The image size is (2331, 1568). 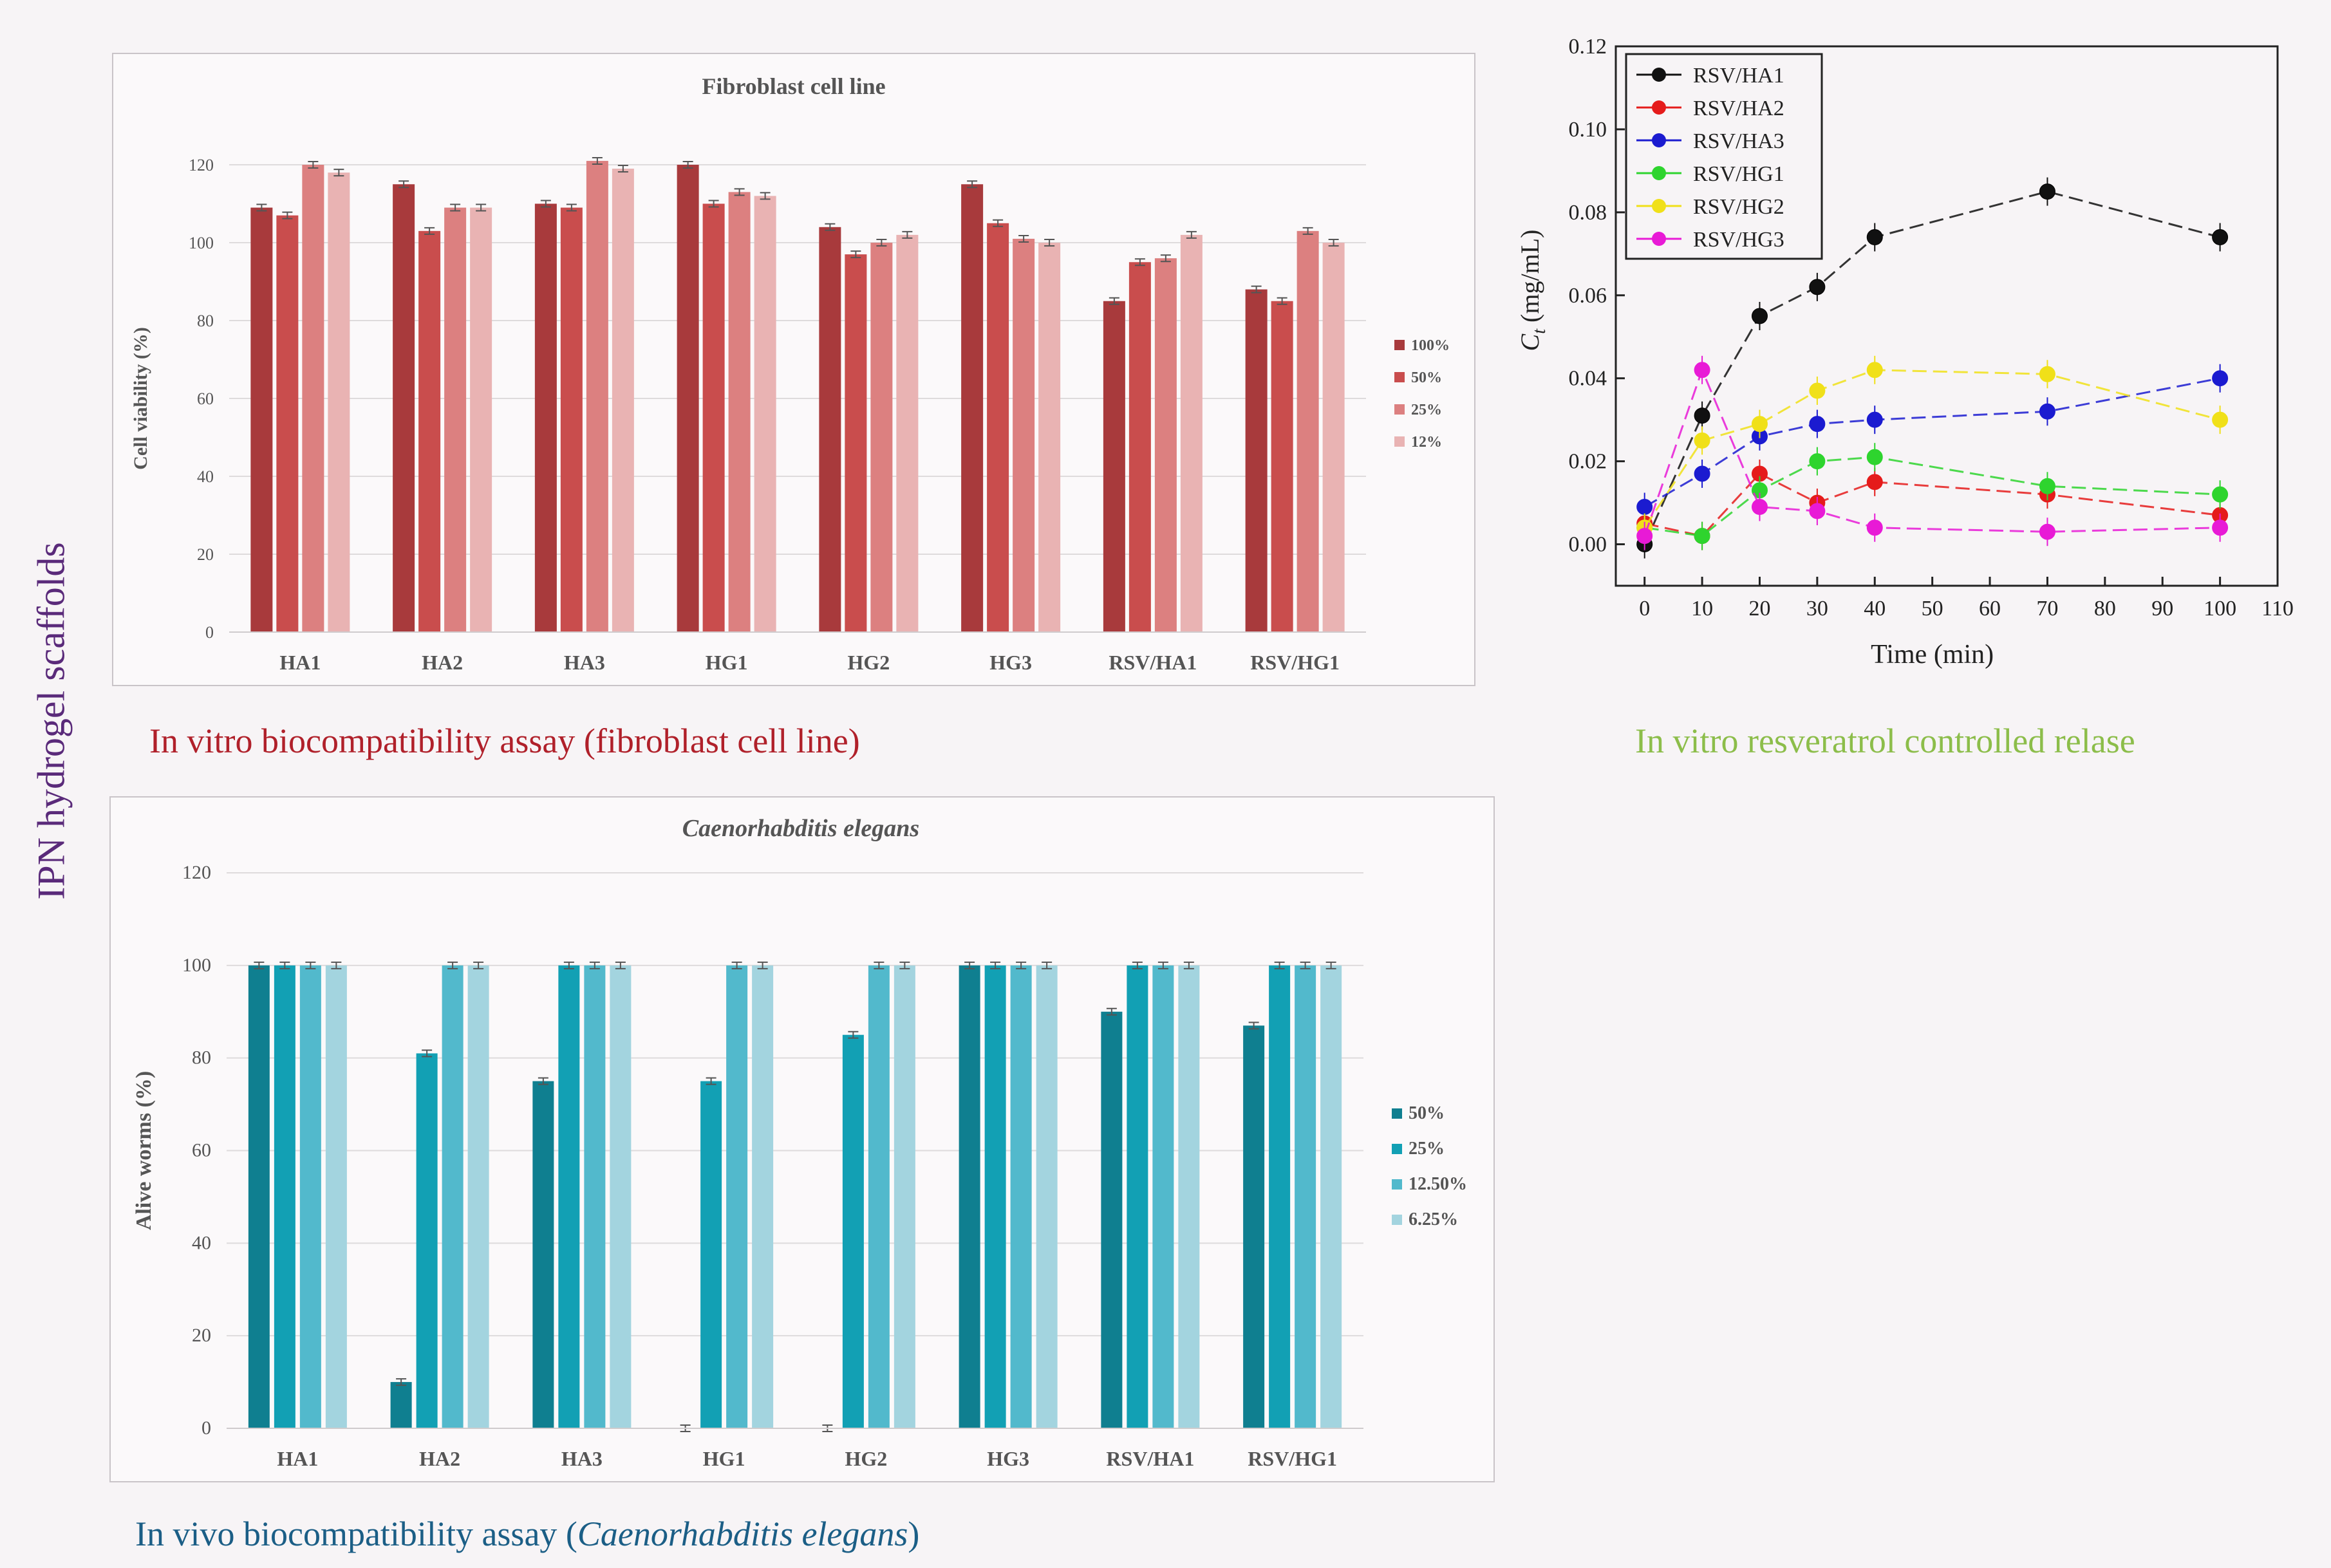 I want to click on release-caption: In vitro resveratrol controlled relase, so click(x=1885, y=741).